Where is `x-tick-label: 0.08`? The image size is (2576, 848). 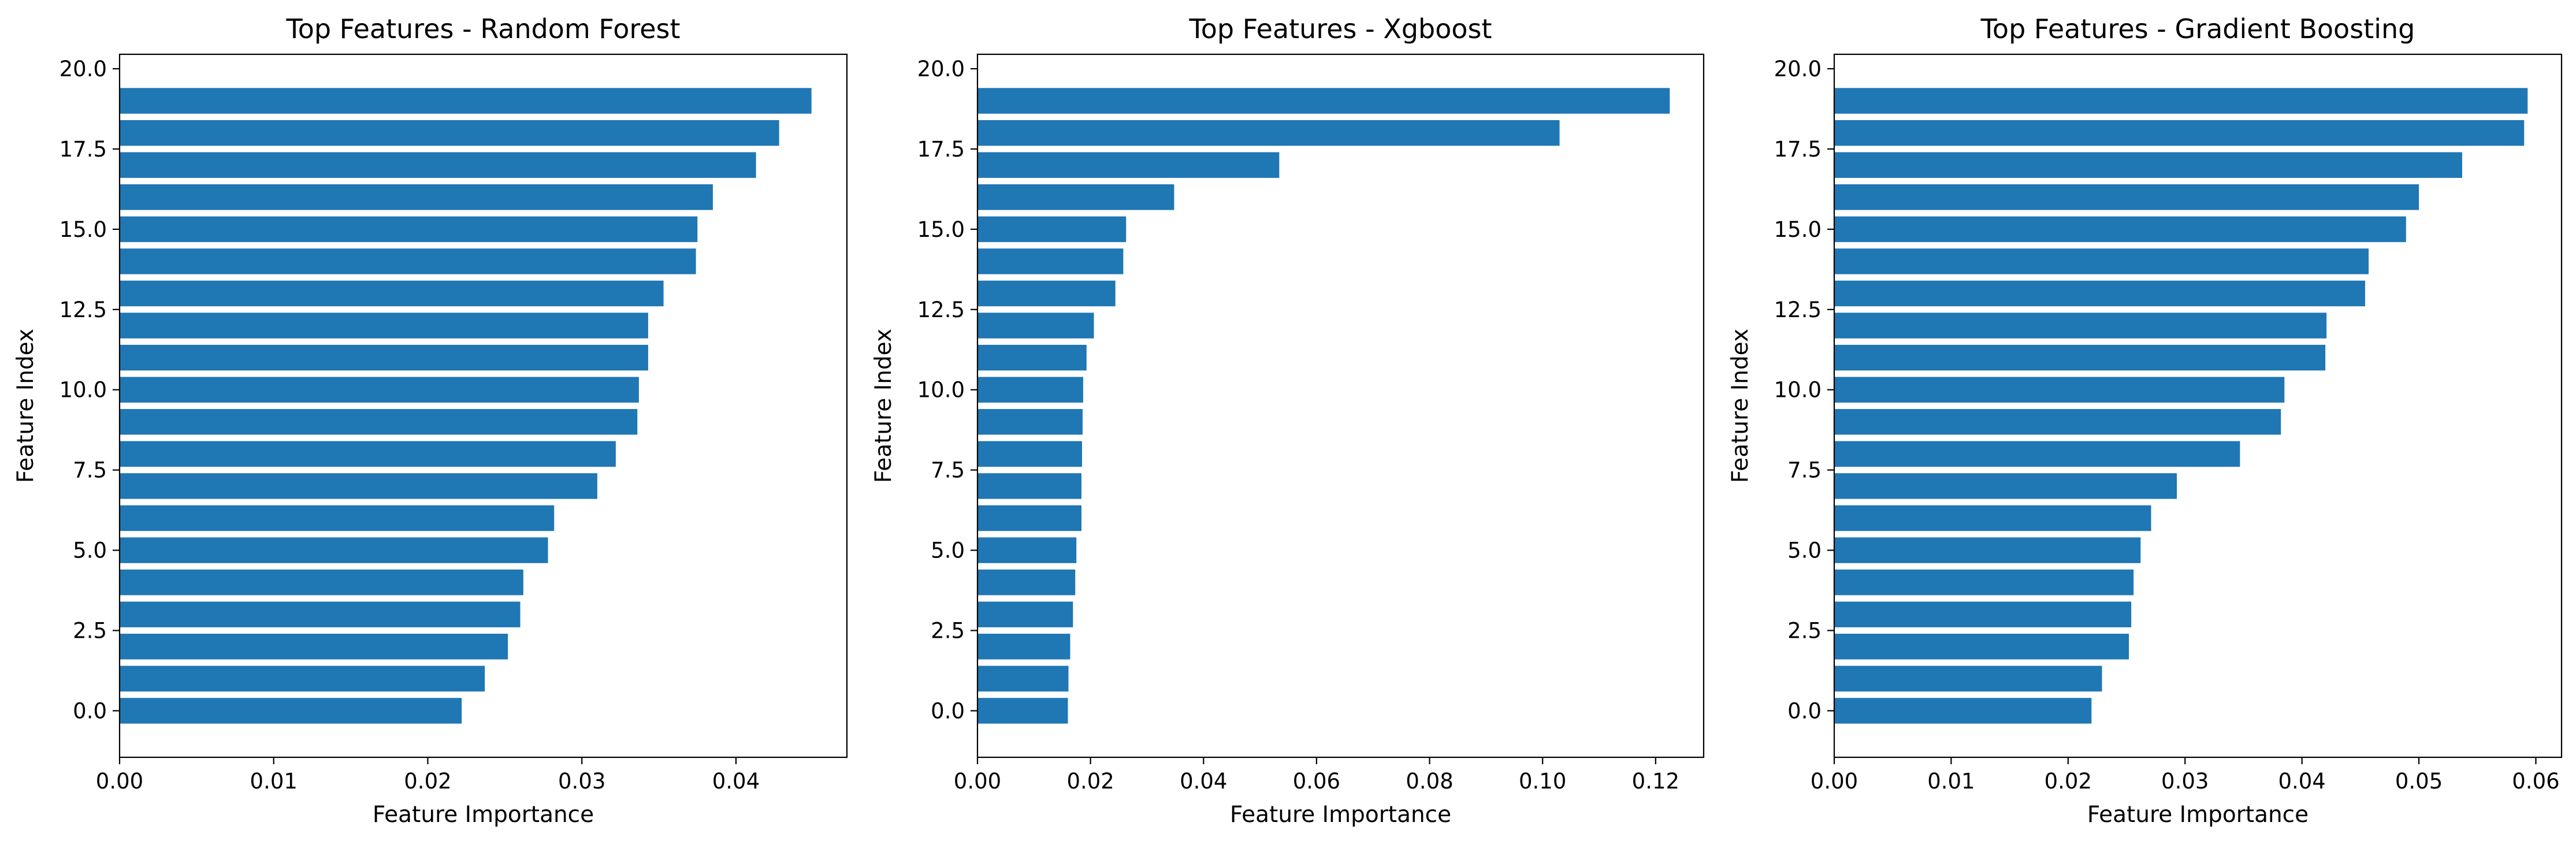 x-tick-label: 0.08 is located at coordinates (1429, 781).